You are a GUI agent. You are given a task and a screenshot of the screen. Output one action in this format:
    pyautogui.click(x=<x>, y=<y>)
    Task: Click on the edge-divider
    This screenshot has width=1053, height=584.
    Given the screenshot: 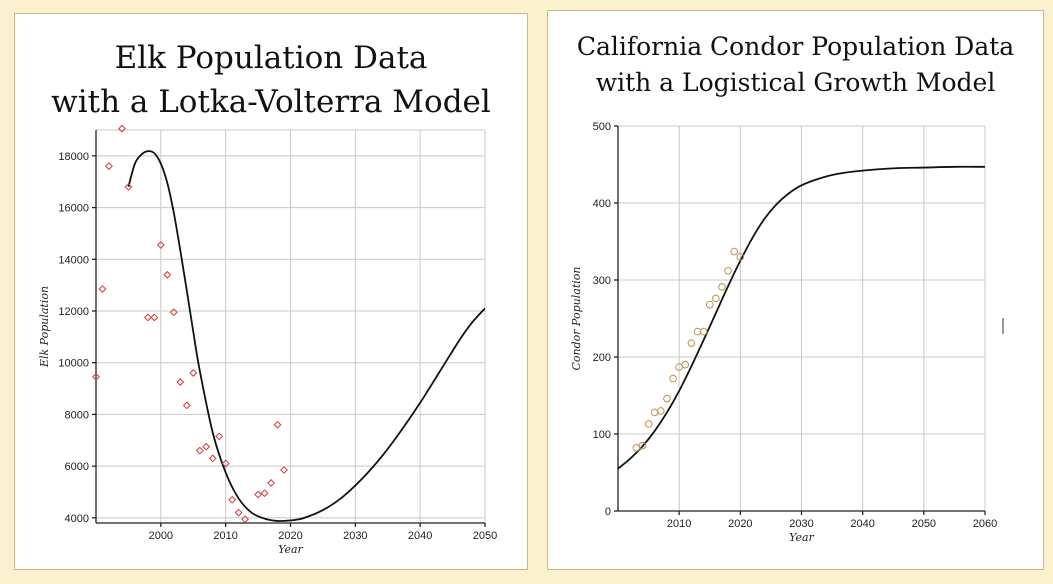 What is the action you would take?
    pyautogui.click(x=1003, y=326)
    